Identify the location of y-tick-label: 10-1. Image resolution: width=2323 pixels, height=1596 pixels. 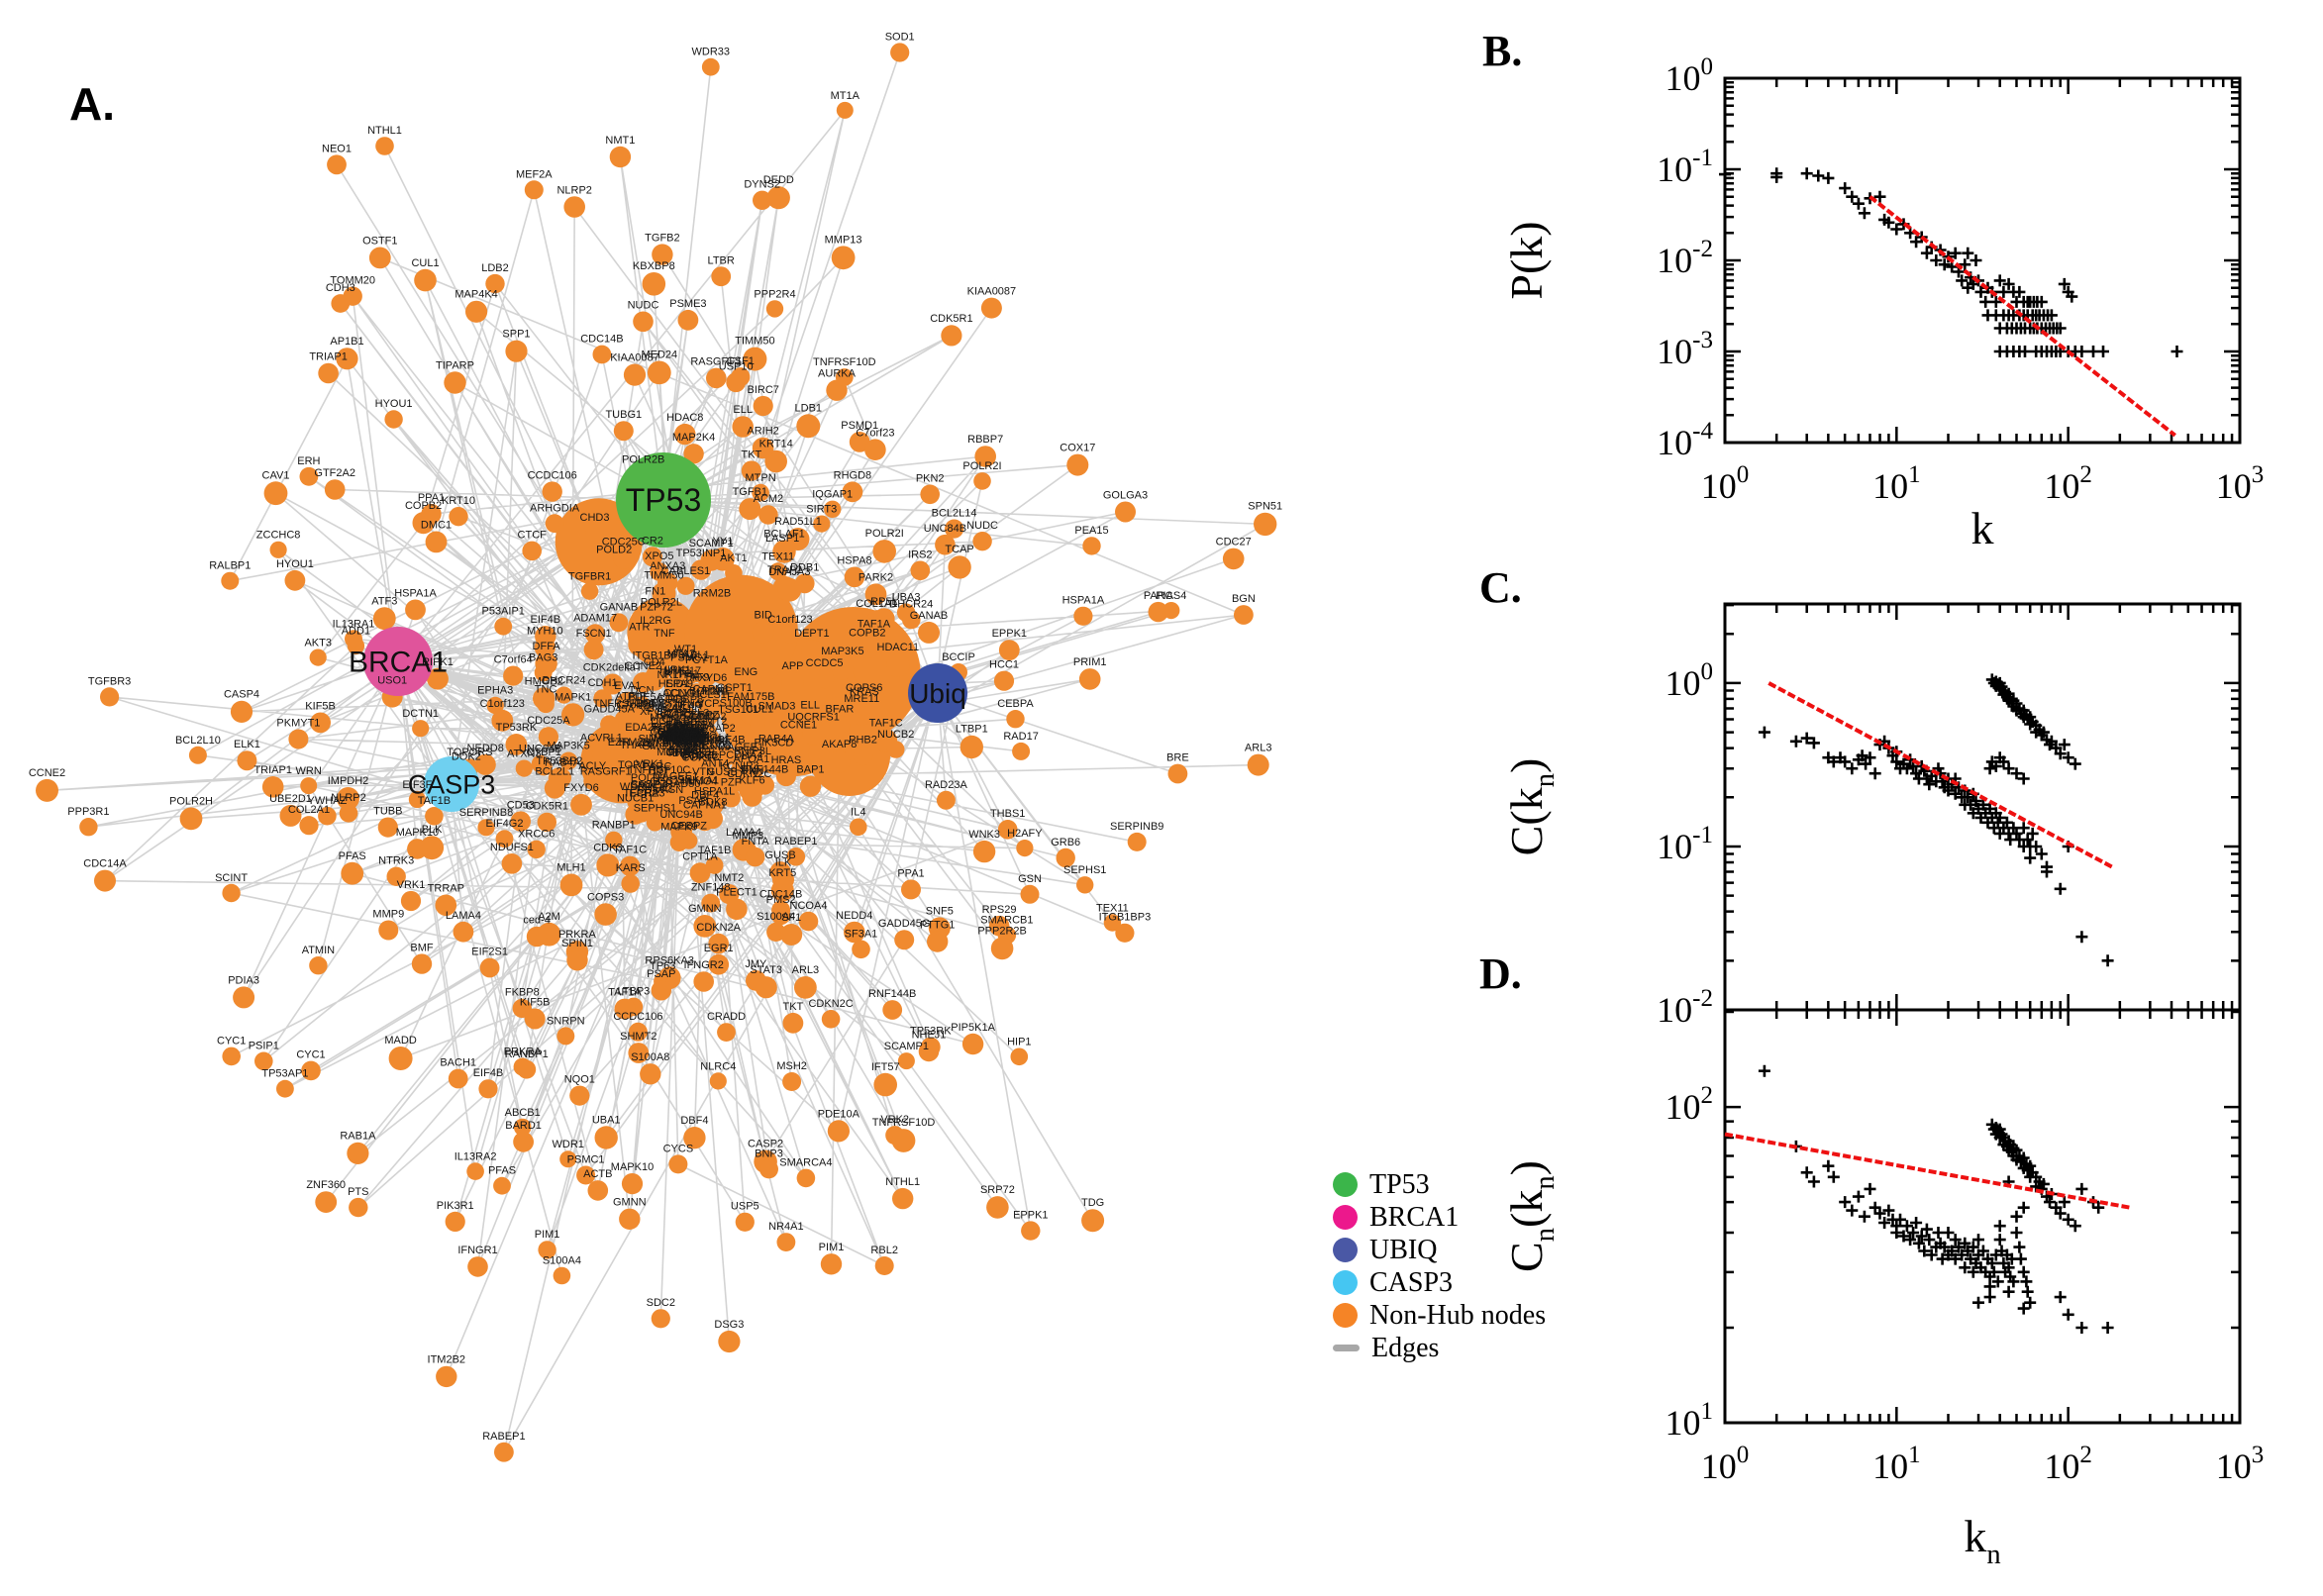
(1685, 844).